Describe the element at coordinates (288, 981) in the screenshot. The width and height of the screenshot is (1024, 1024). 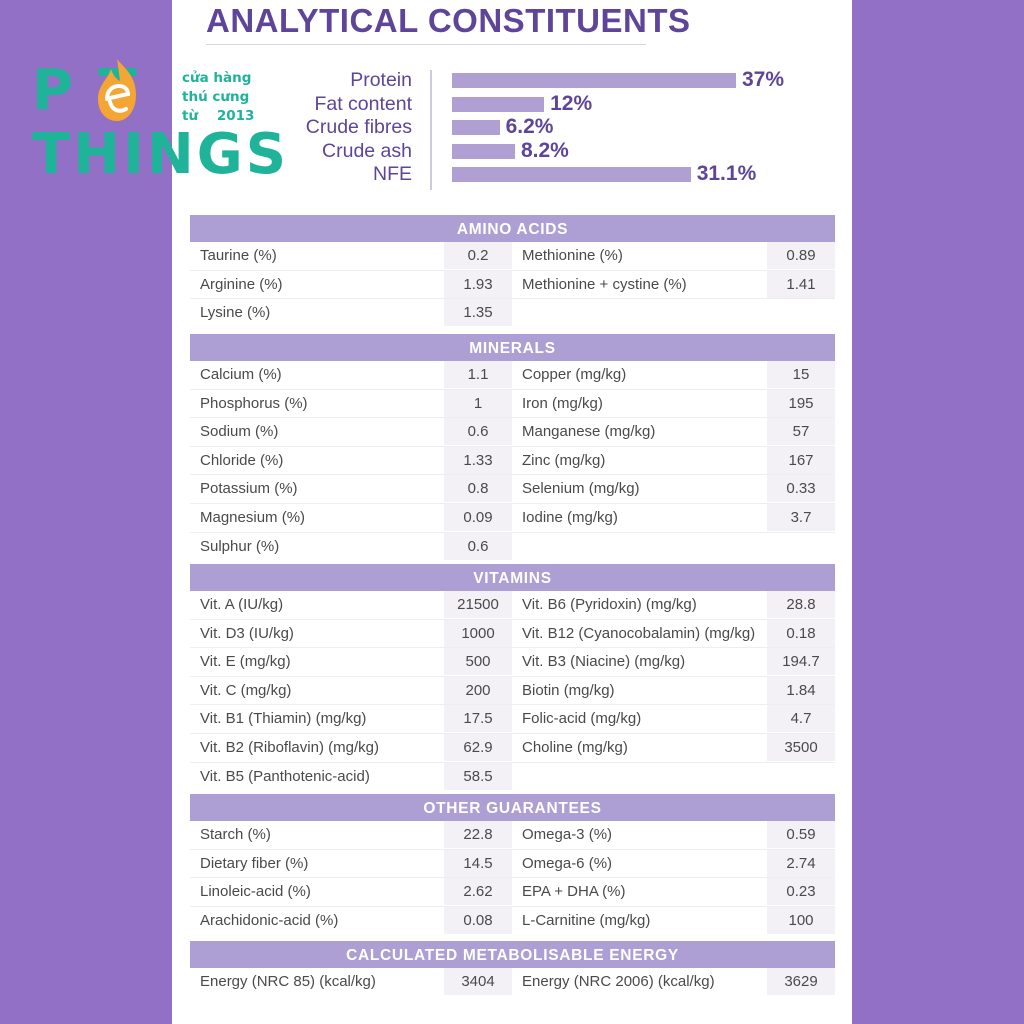
I see `nutrient-name: Energy (NRC 85) (kcal/kg)` at that location.